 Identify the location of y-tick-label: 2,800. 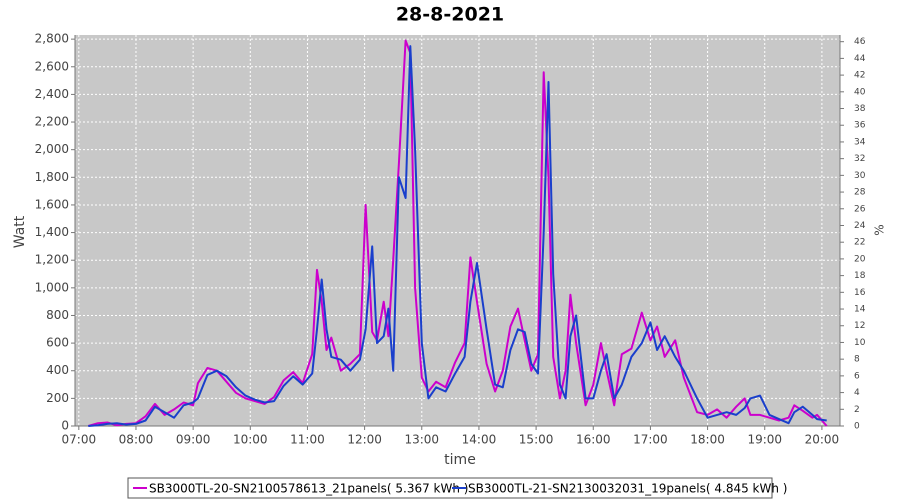
(52, 39).